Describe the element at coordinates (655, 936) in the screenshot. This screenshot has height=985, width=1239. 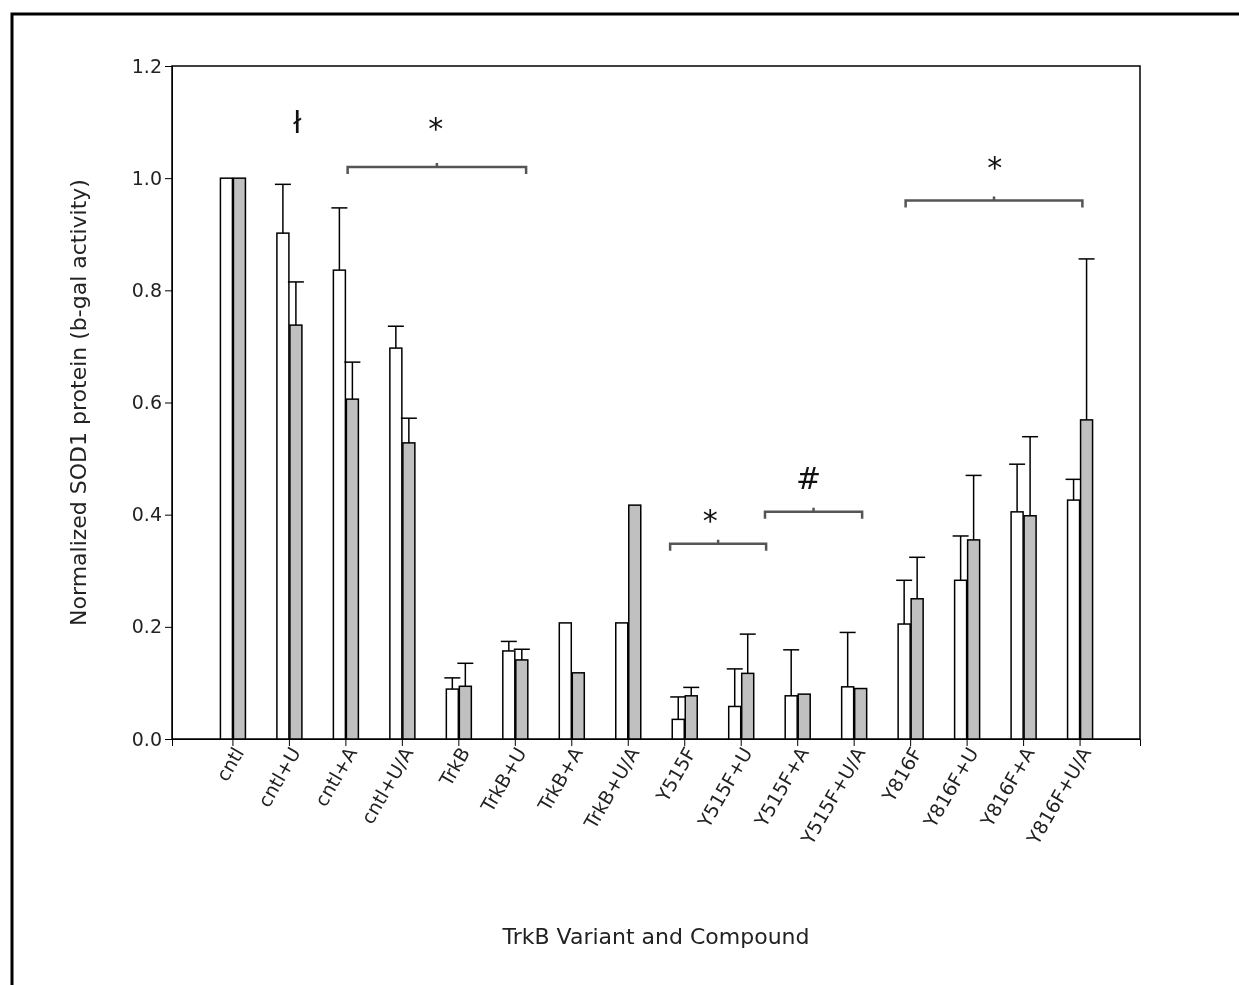
I see `x-axis-title: TrkB Variant and Compound` at that location.